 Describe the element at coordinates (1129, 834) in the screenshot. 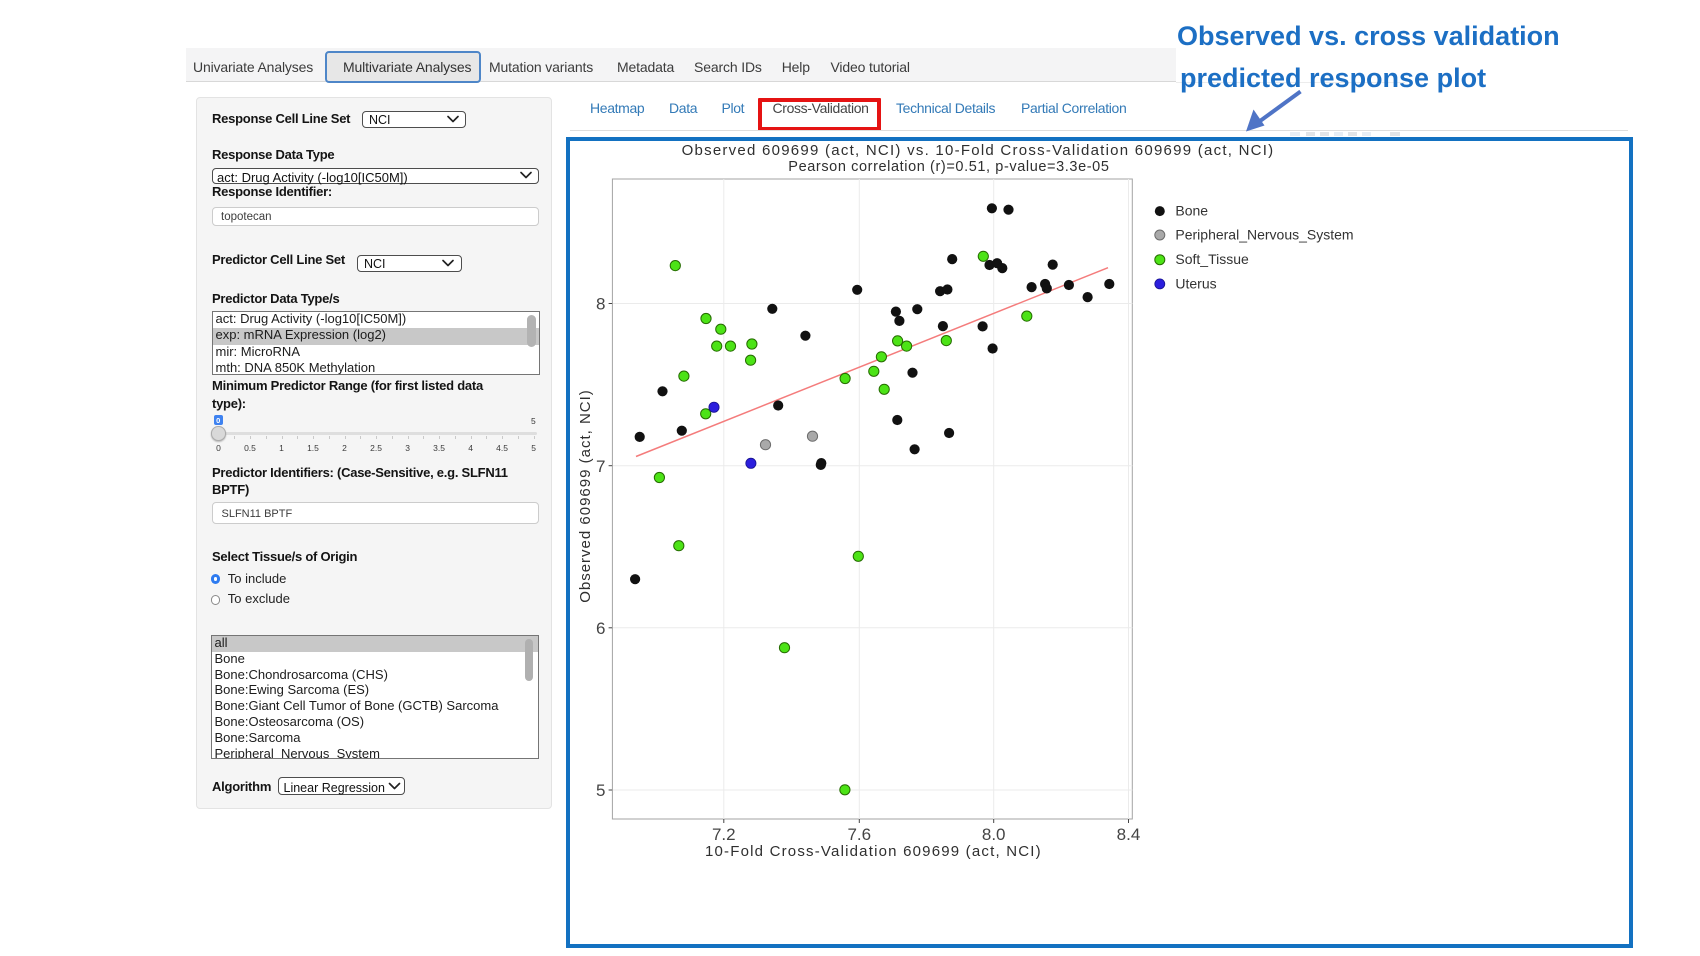

I see `svg-text: 8.4` at that location.